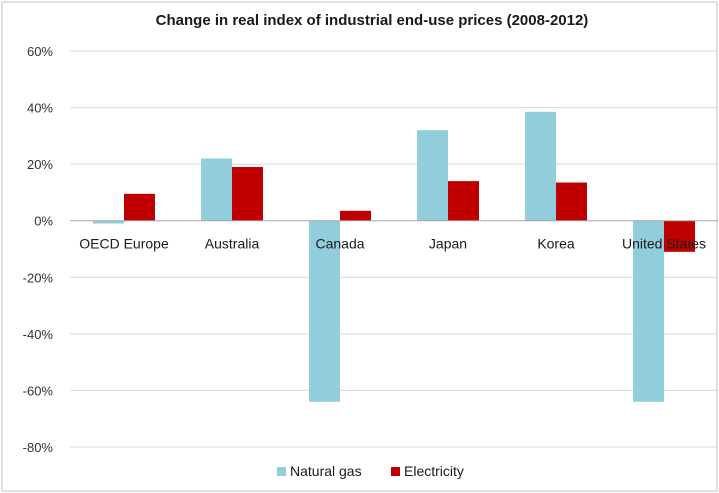 The height and width of the screenshot is (493, 719). Describe the element at coordinates (339, 244) in the screenshot. I see `category-label: Canada` at that location.